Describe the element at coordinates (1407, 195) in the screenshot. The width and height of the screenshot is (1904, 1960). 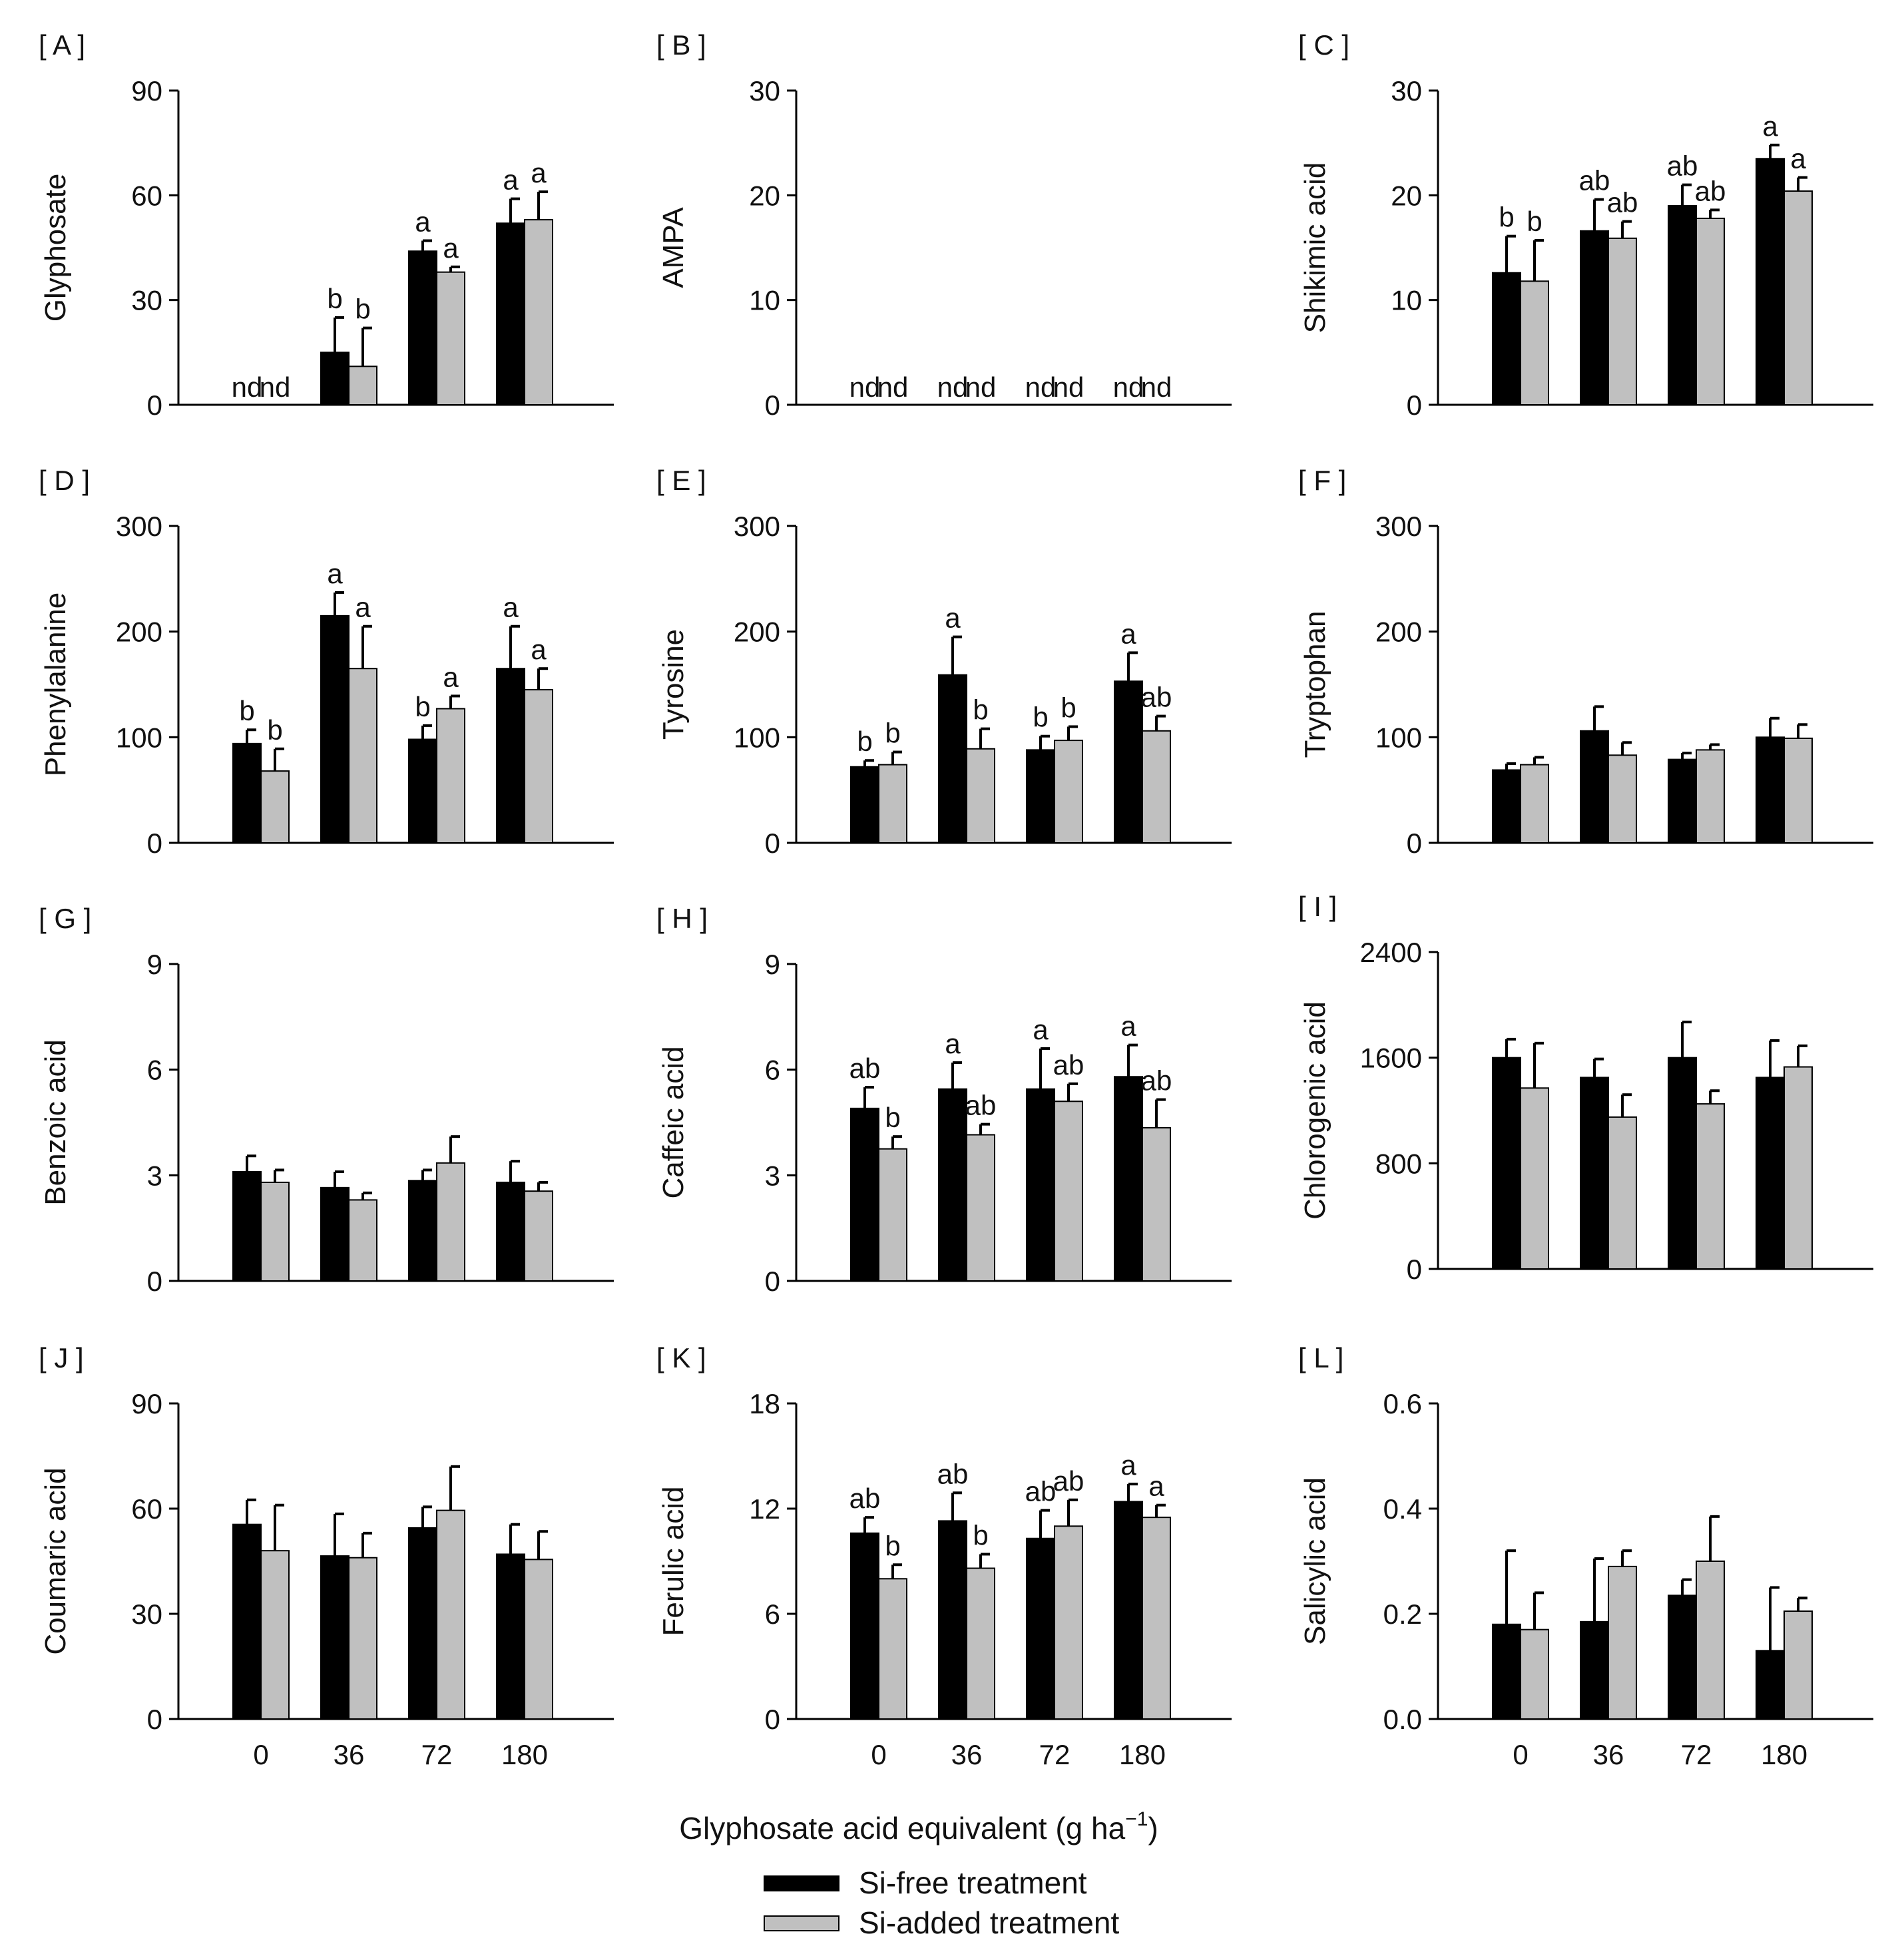
I see `y-tick-label: 20` at that location.